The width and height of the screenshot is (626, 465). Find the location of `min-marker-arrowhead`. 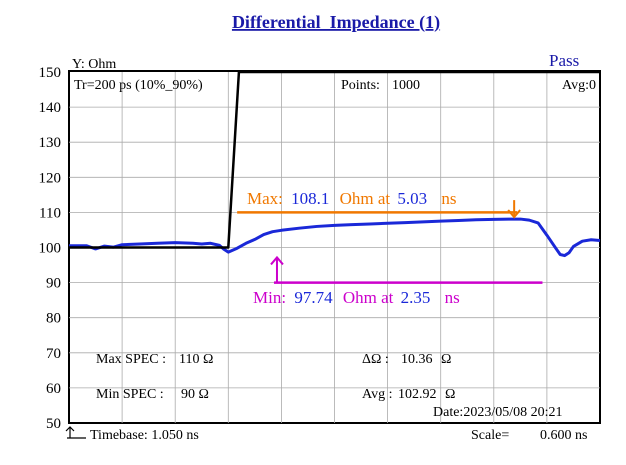

min-marker-arrowhead is located at coordinates (277, 260).